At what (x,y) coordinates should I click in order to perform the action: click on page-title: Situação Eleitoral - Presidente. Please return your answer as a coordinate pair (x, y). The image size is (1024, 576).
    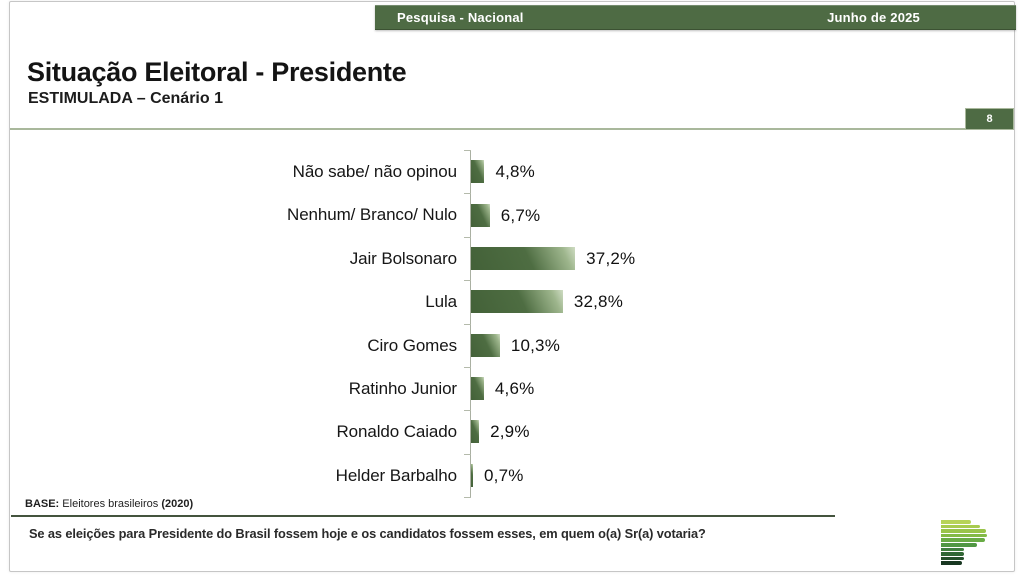
    Looking at the image, I should click on (217, 72).